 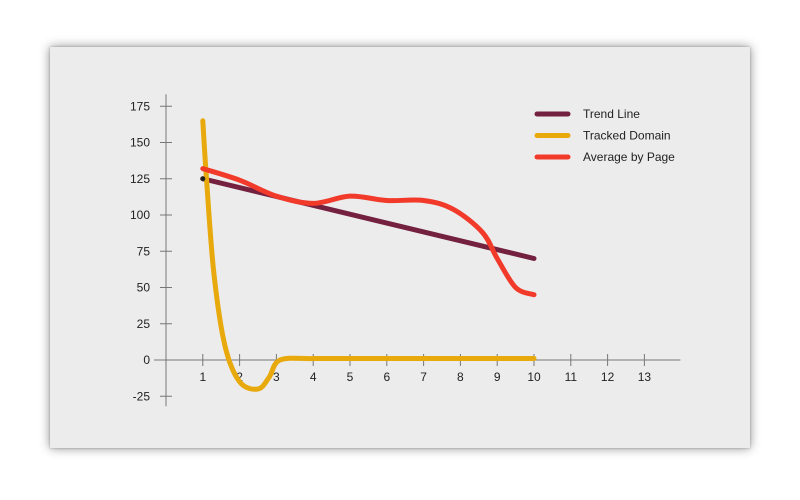 What do you see at coordinates (627, 136) in the screenshot?
I see `legend-label-tracked-domain: Tracked Domain` at bounding box center [627, 136].